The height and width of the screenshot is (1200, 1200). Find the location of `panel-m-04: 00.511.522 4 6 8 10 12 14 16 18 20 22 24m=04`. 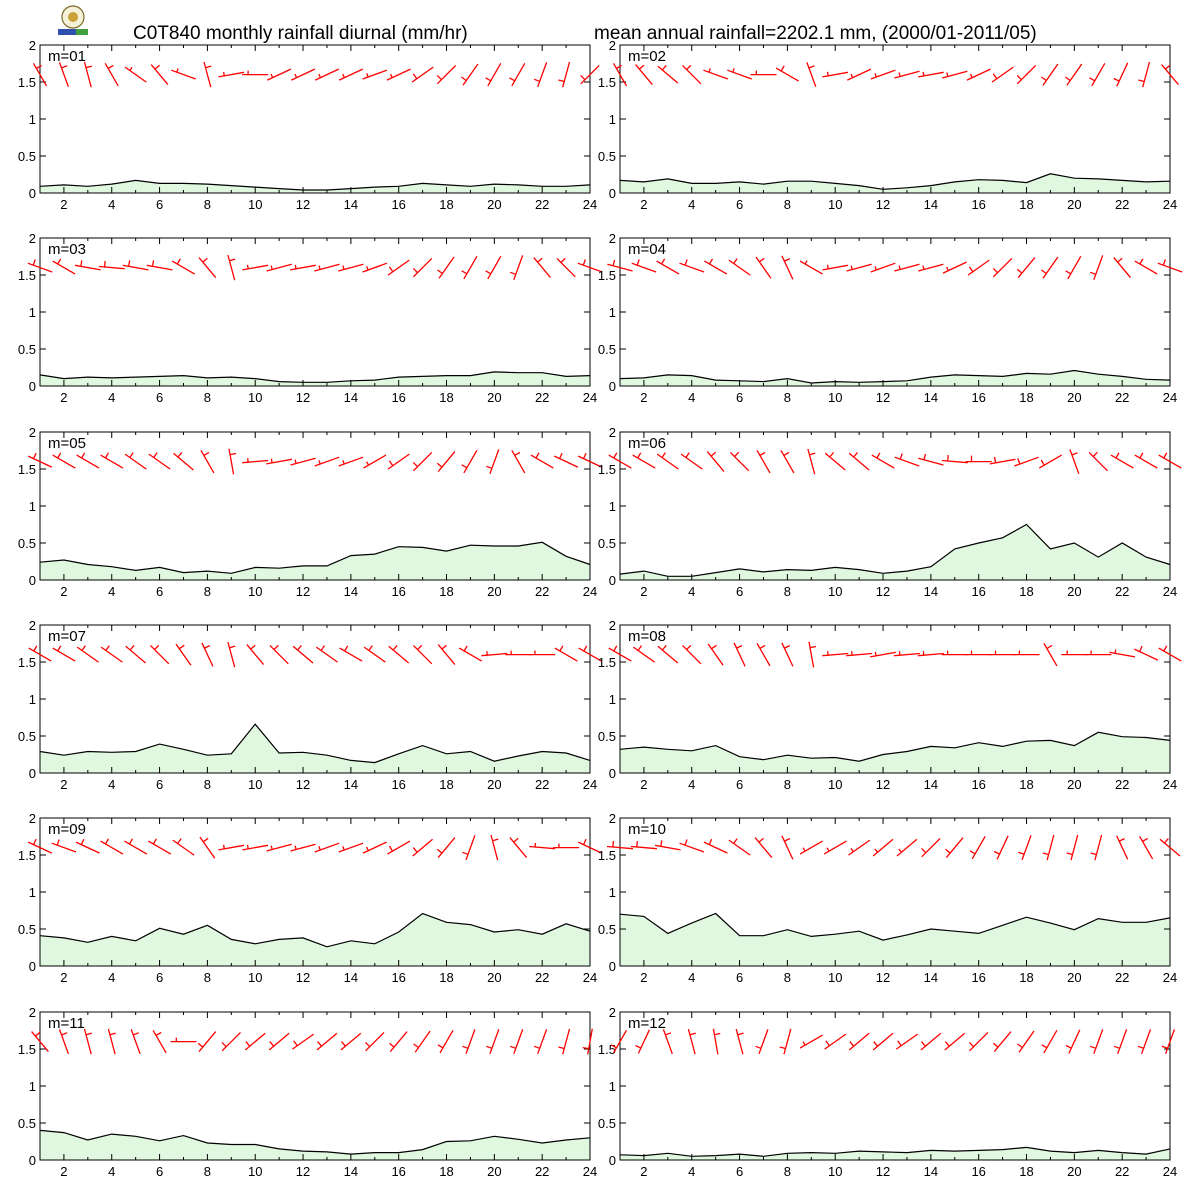

panel-m-04: 00.511.522 4 6 8 10 12 14 16 18 20 22 24m=04 is located at coordinates (890, 318).